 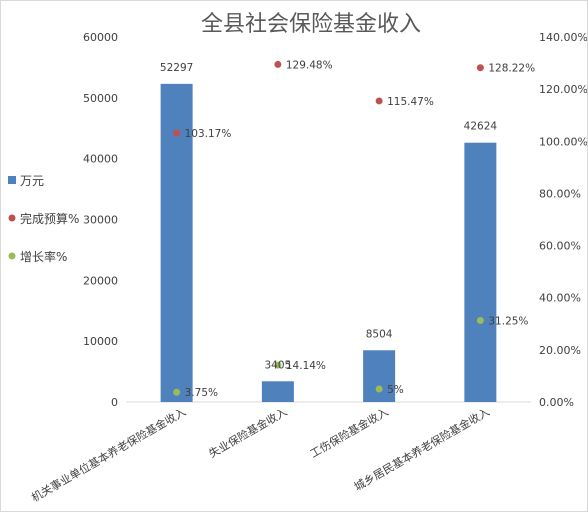 What do you see at coordinates (560, 298) in the screenshot?
I see `y-right-tick-label: 40.00%` at bounding box center [560, 298].